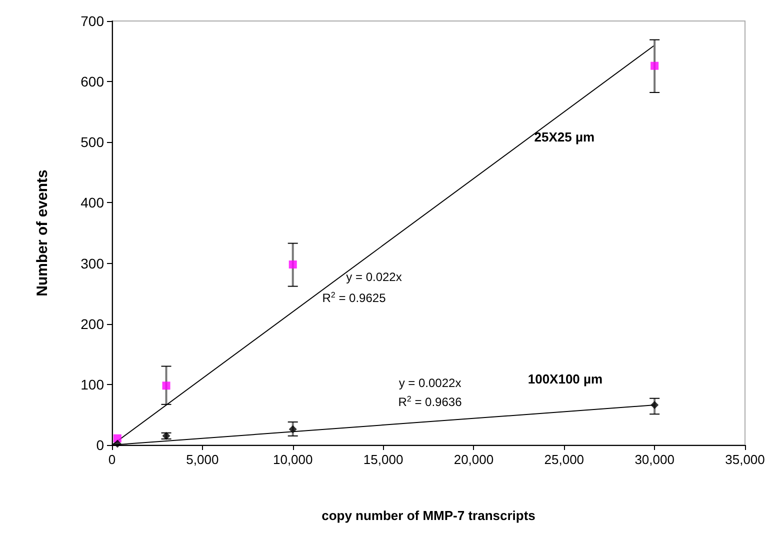 This screenshot has height=539, width=778. I want to click on x-tick-label: 10,000, so click(292, 459).